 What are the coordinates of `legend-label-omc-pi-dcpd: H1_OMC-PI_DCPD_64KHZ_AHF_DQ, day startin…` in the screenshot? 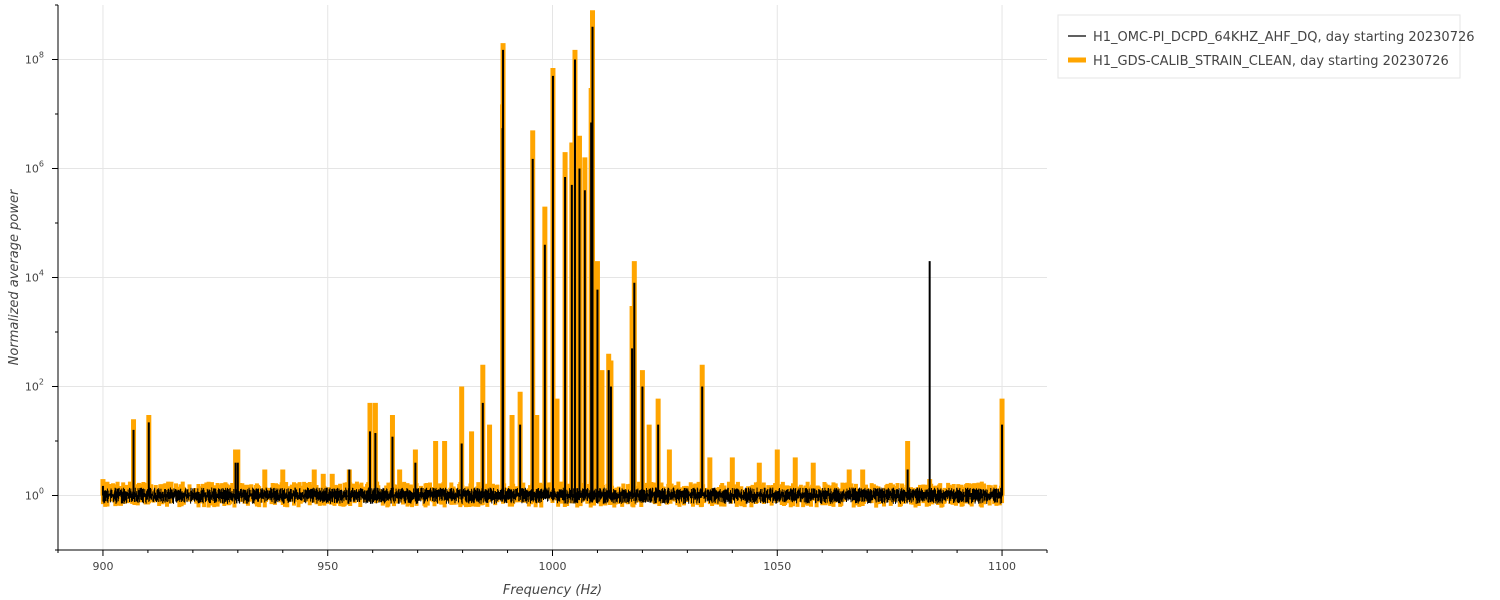 It's located at (1284, 37).